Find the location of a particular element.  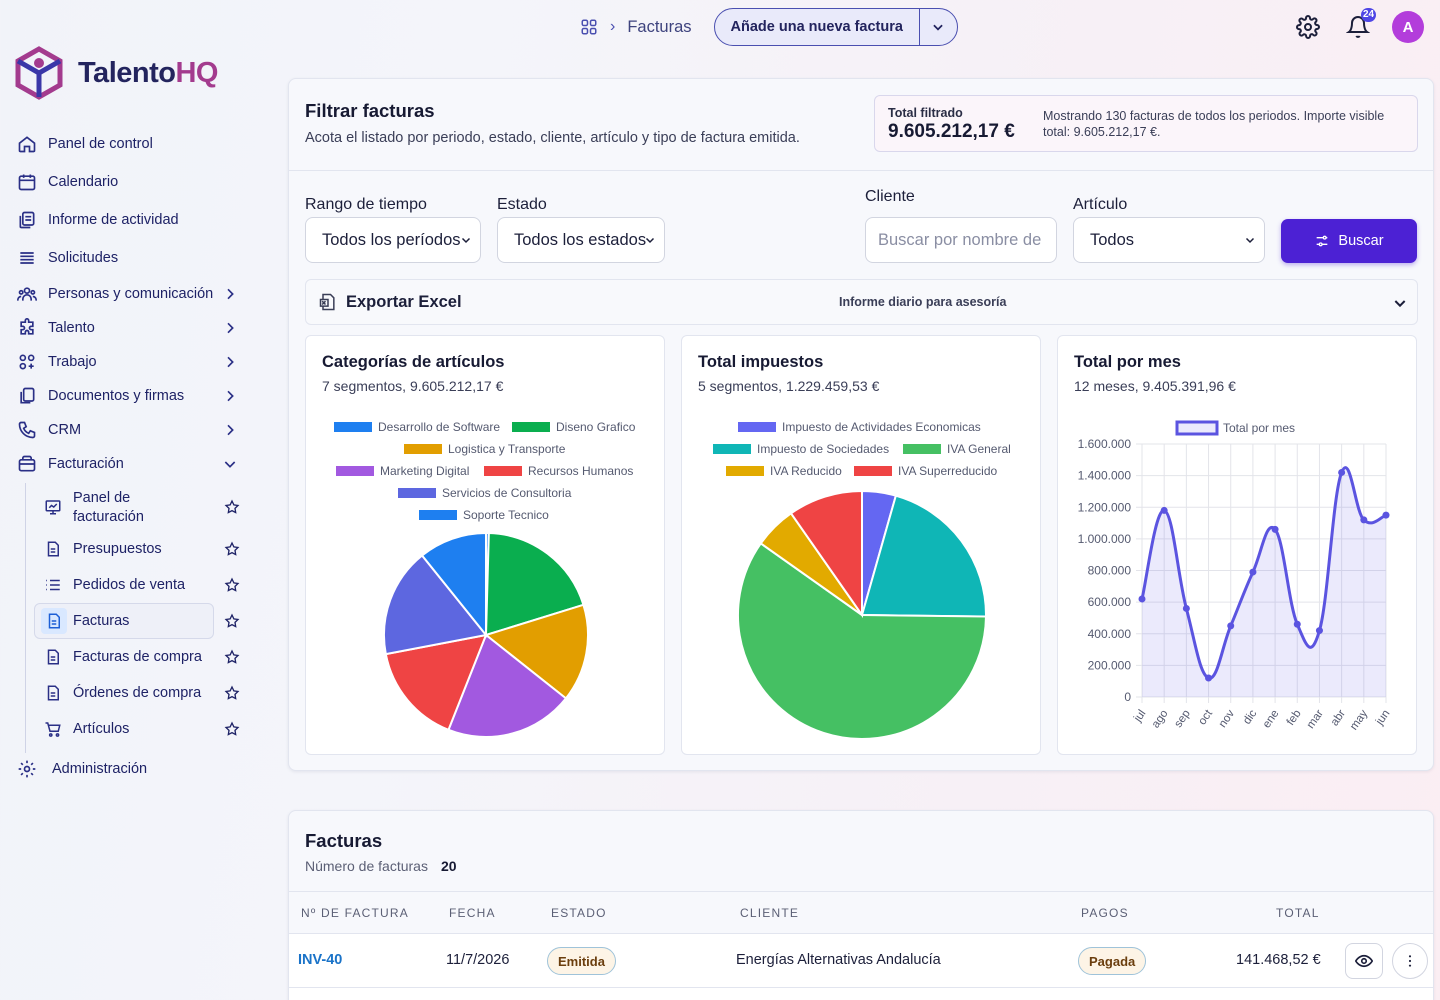

view-invoice-button is located at coordinates (1364, 961).